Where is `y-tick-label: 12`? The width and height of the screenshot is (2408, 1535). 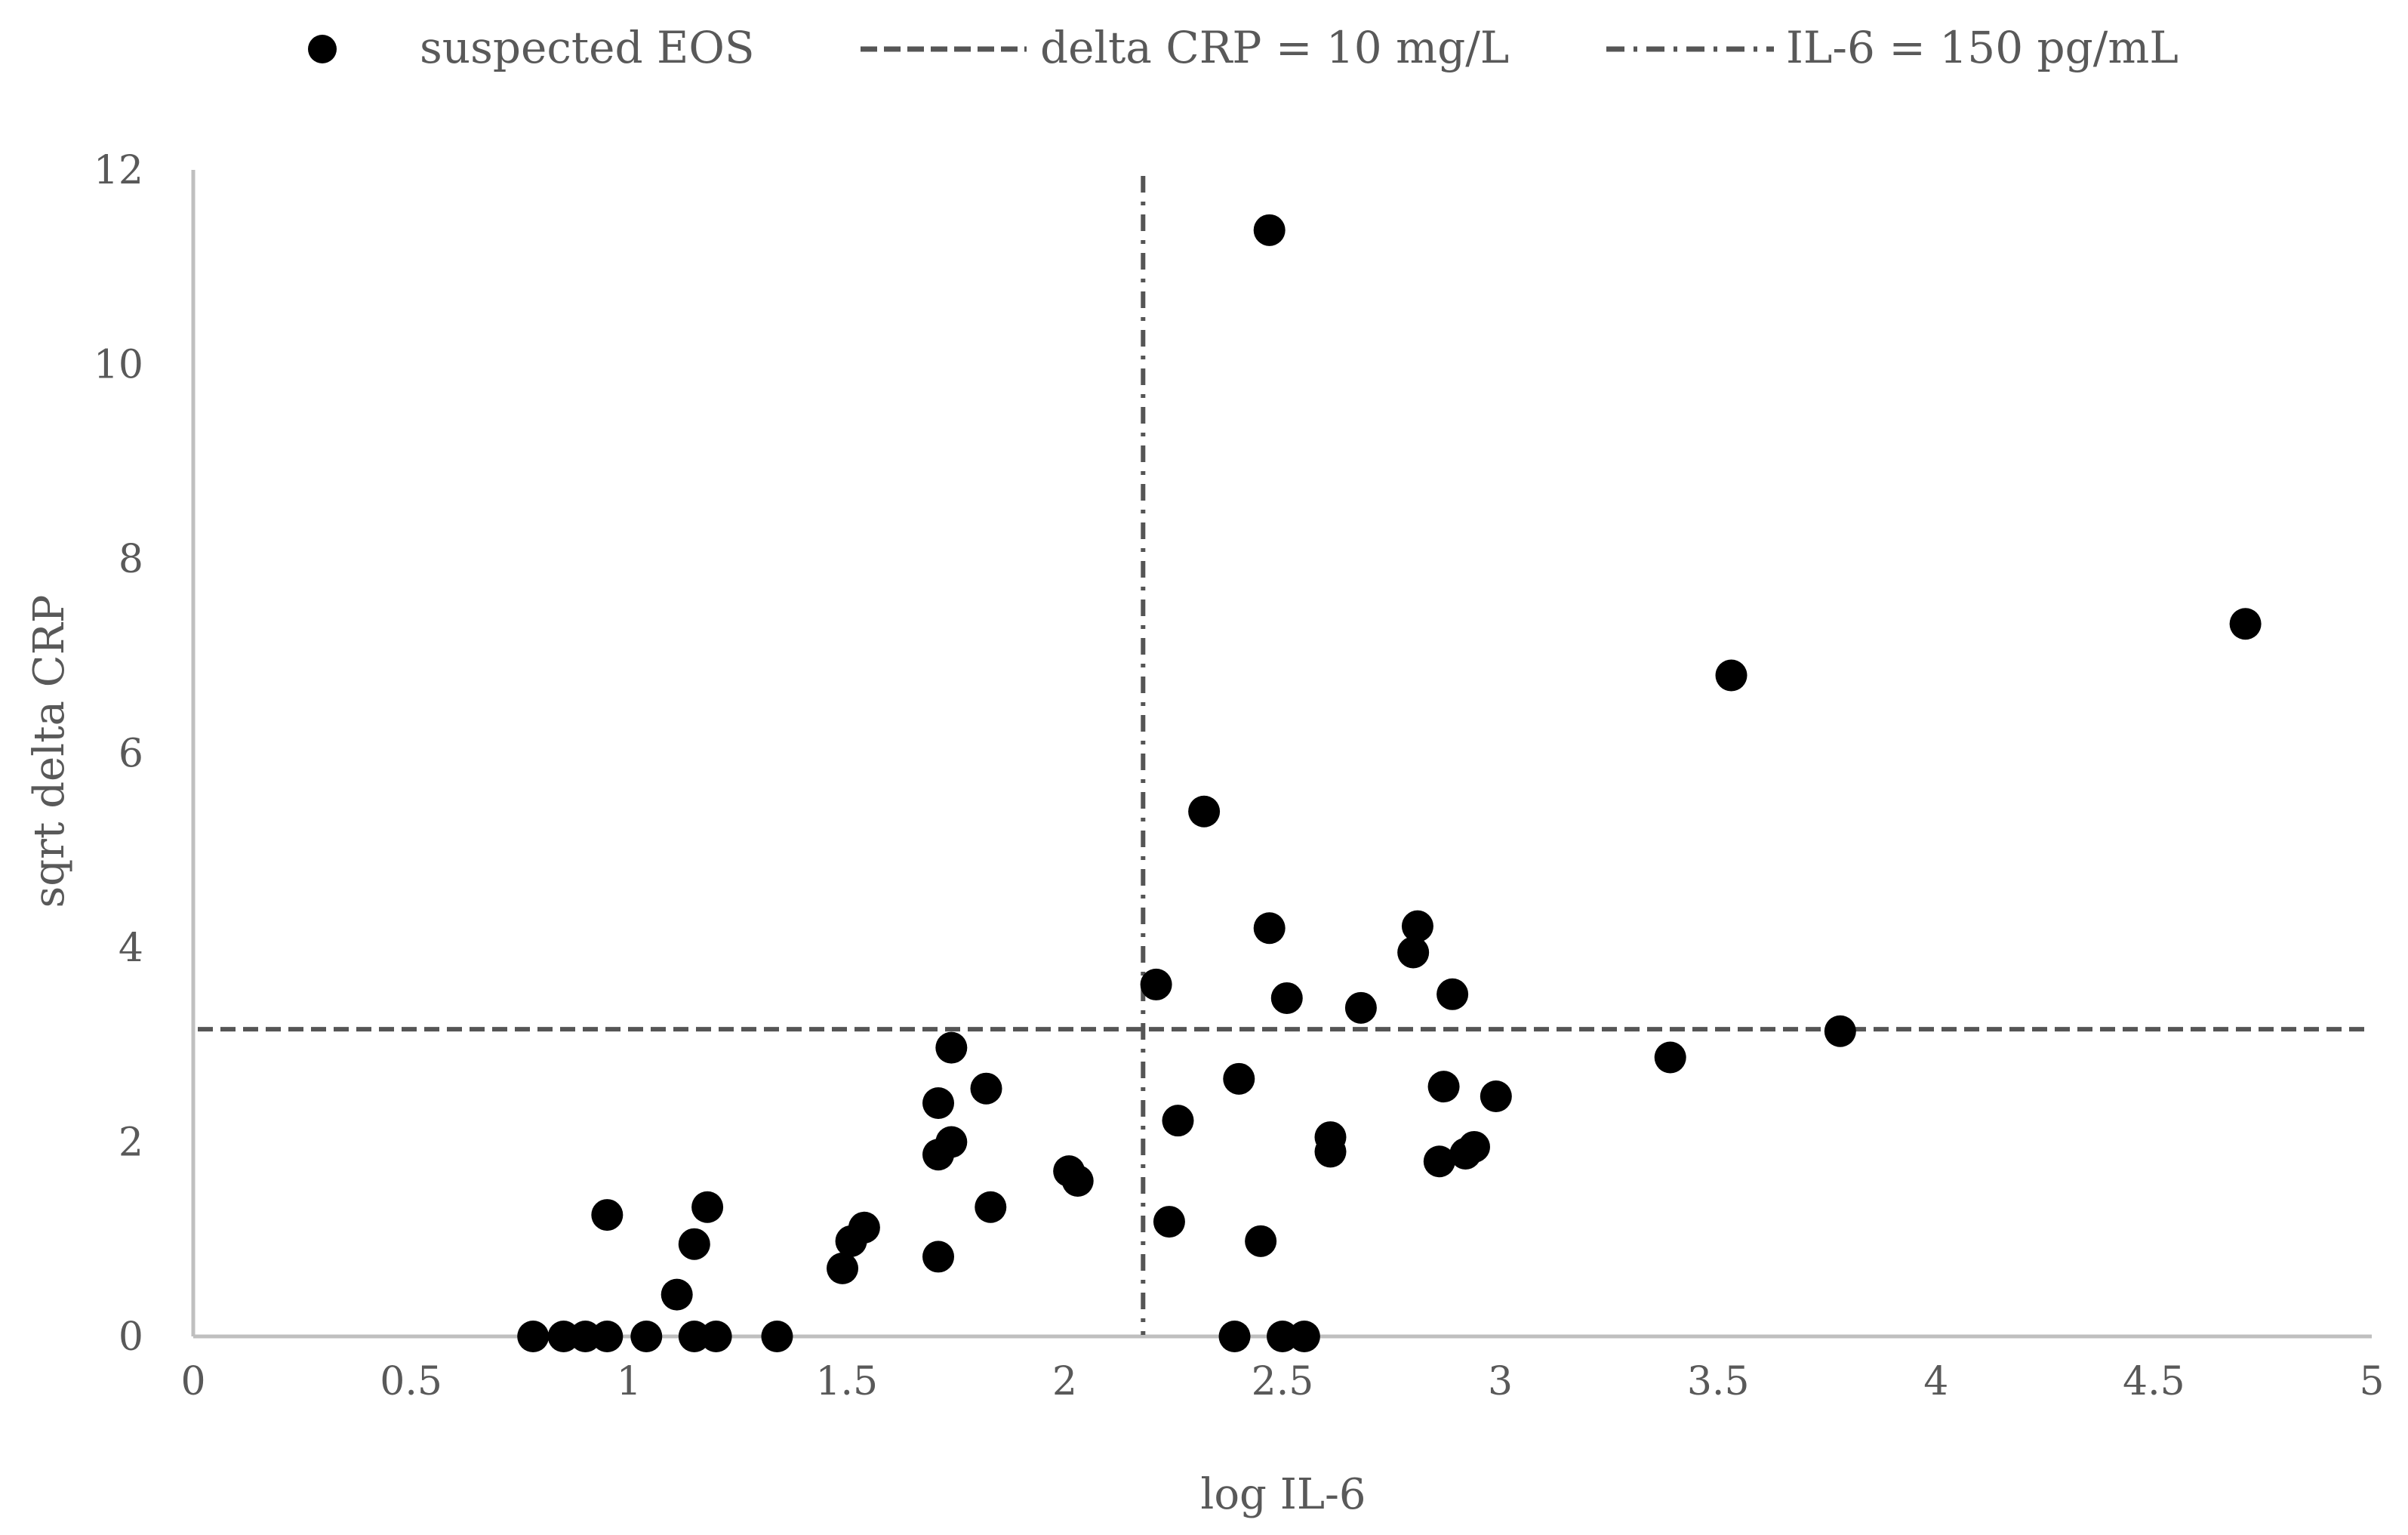 y-tick-label: 12 is located at coordinates (118, 170).